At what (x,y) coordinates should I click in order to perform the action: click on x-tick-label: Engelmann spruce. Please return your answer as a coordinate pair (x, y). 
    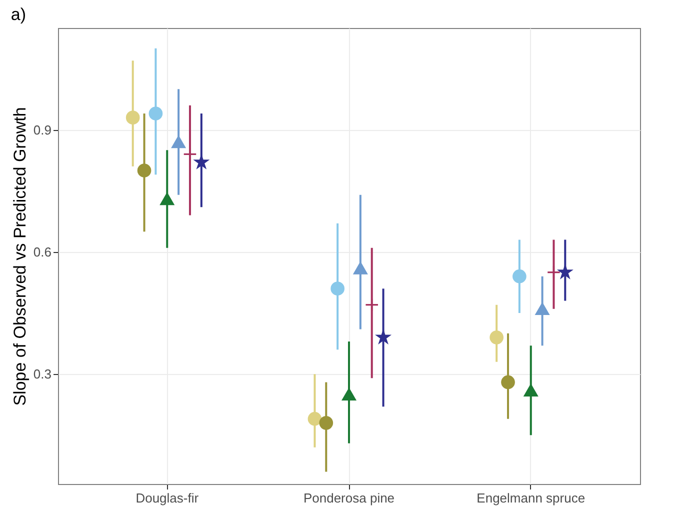
    Looking at the image, I should click on (531, 498).